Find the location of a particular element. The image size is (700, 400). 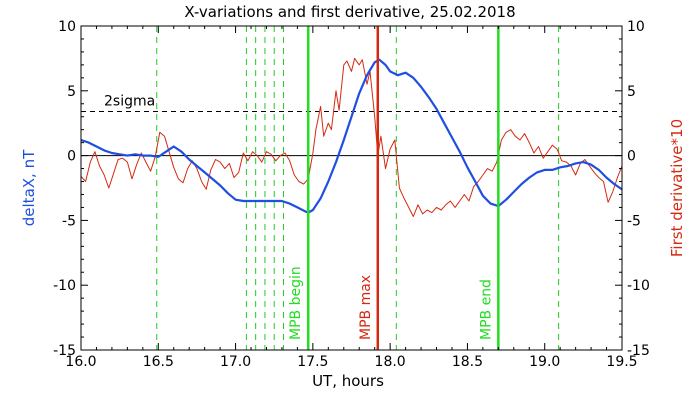

y-axis-label-right: First derivative*10 is located at coordinates (677, 188).